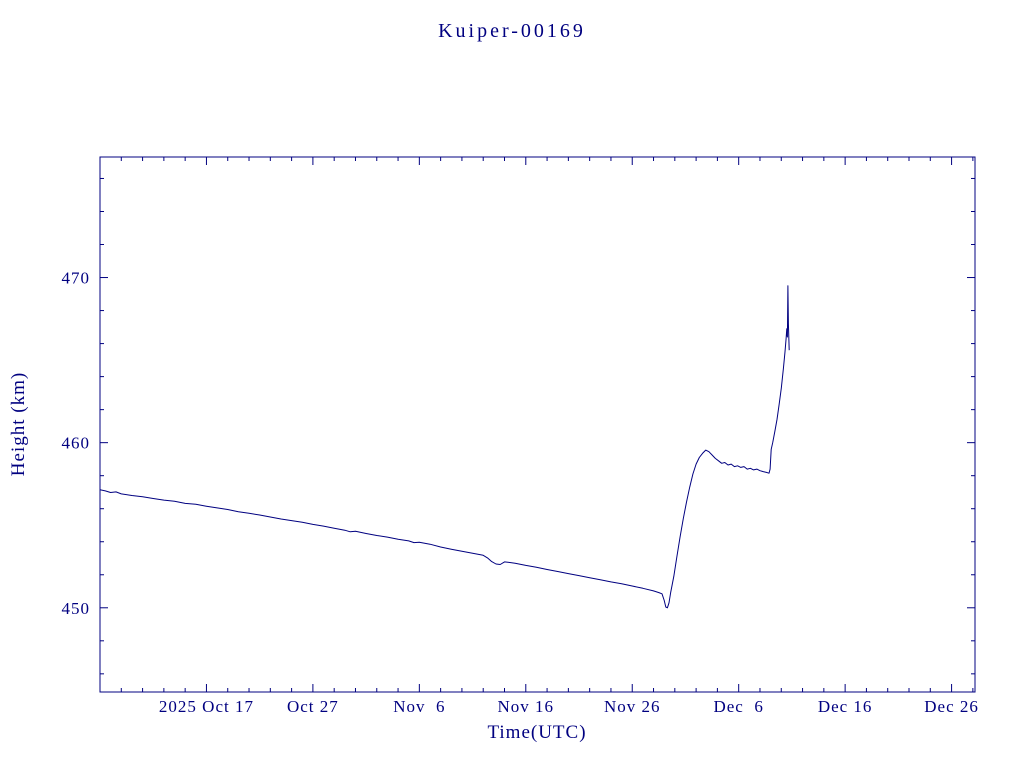 The height and width of the screenshot is (768, 1024). Describe the element at coordinates (313, 706) in the screenshot. I see `x-tick-label: Oct 27` at that location.